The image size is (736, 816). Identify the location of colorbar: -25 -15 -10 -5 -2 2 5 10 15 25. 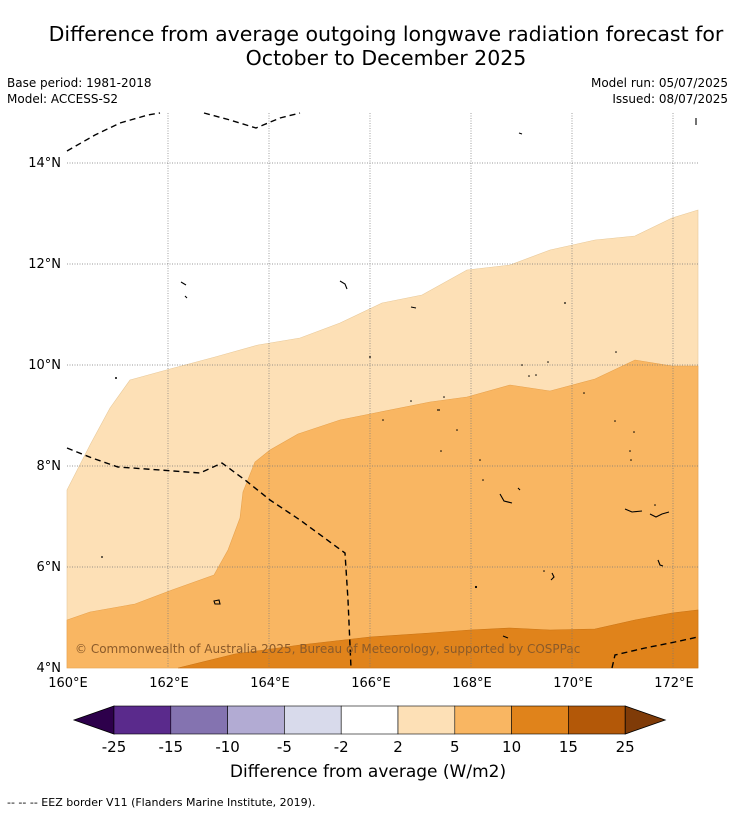
(369, 730).